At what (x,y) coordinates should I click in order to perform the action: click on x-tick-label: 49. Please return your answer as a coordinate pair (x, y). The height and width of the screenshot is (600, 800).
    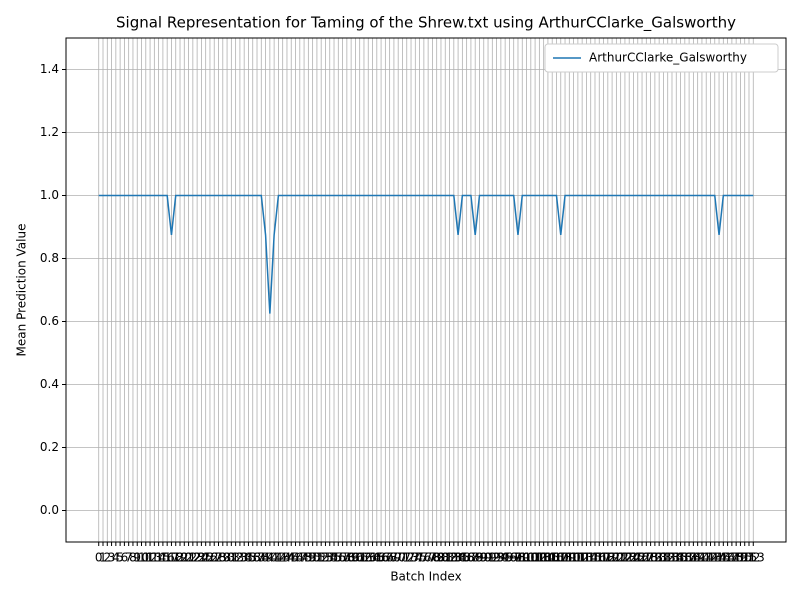
    Looking at the image, I should click on (308, 558).